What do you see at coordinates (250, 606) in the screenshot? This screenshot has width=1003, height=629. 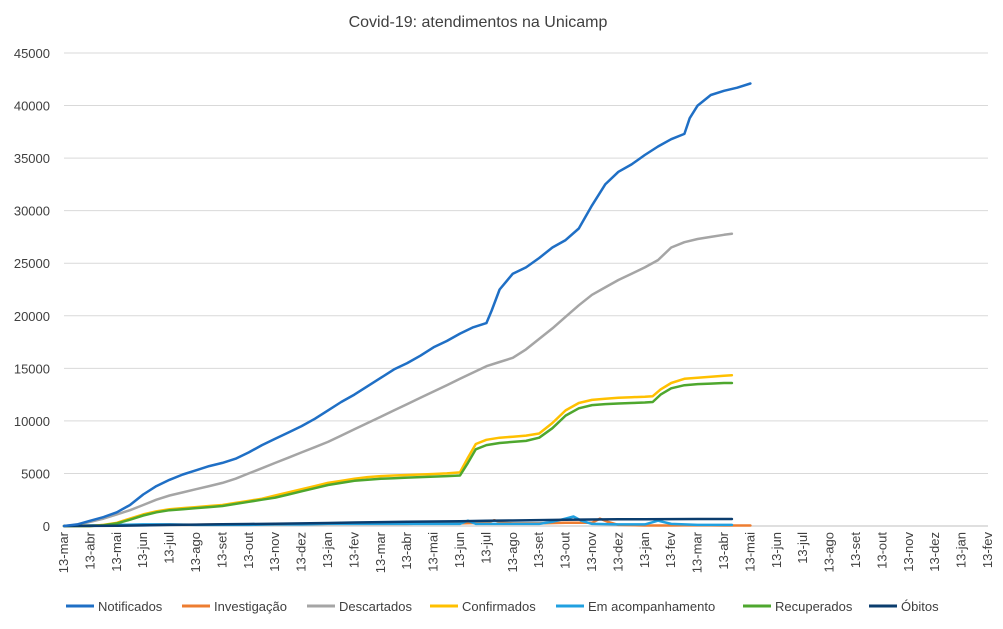 I see `legend-label: Investigação` at bounding box center [250, 606].